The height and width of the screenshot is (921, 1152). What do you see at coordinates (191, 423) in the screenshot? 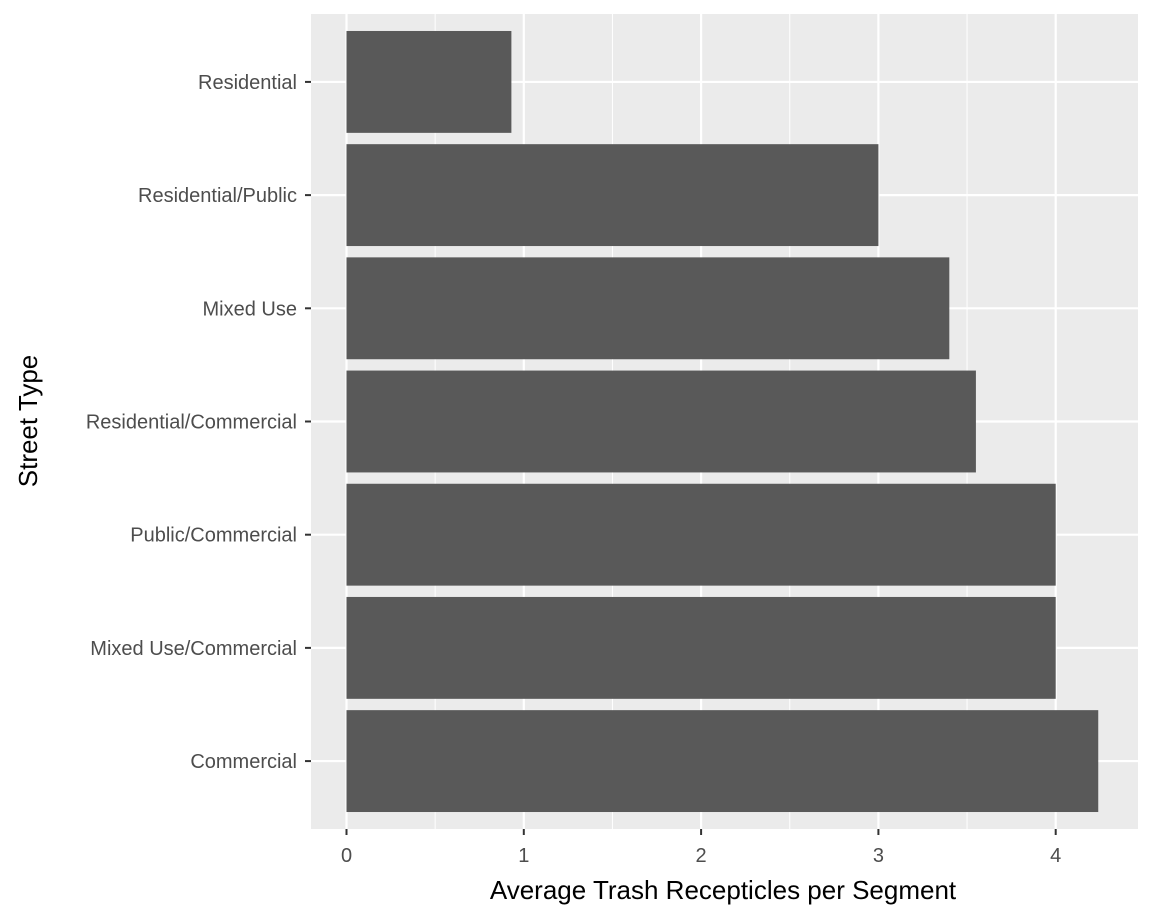
I see `y-tick-label: Residential/Commercial` at bounding box center [191, 423].